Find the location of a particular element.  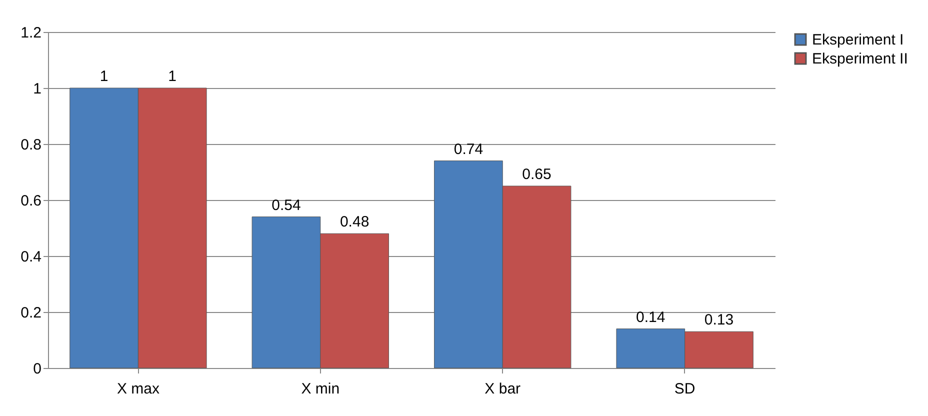

y-tick-label: 0.8 is located at coordinates (31, 145).